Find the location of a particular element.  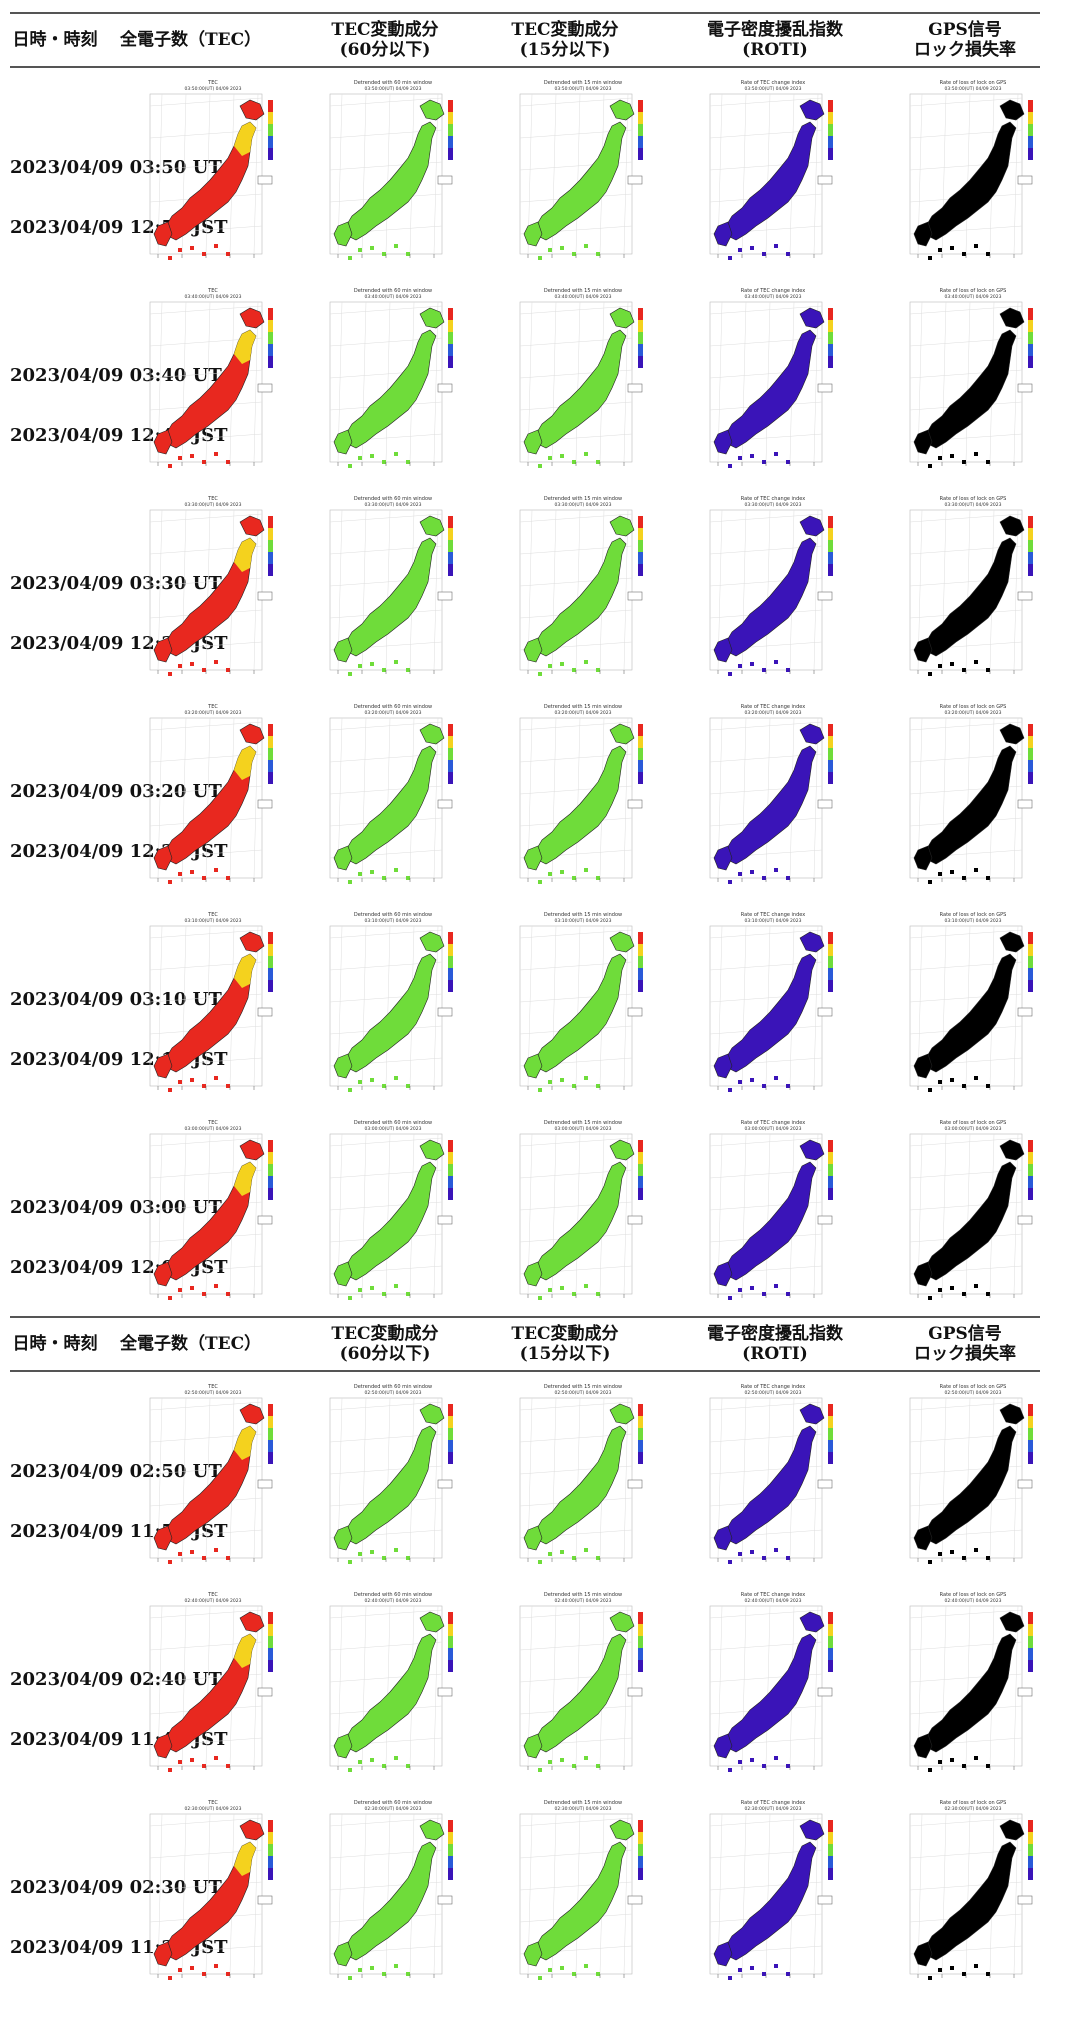

map-tec: TEC 03:20:00(UT) 04/09 2023 is located at coordinates (213, 800).